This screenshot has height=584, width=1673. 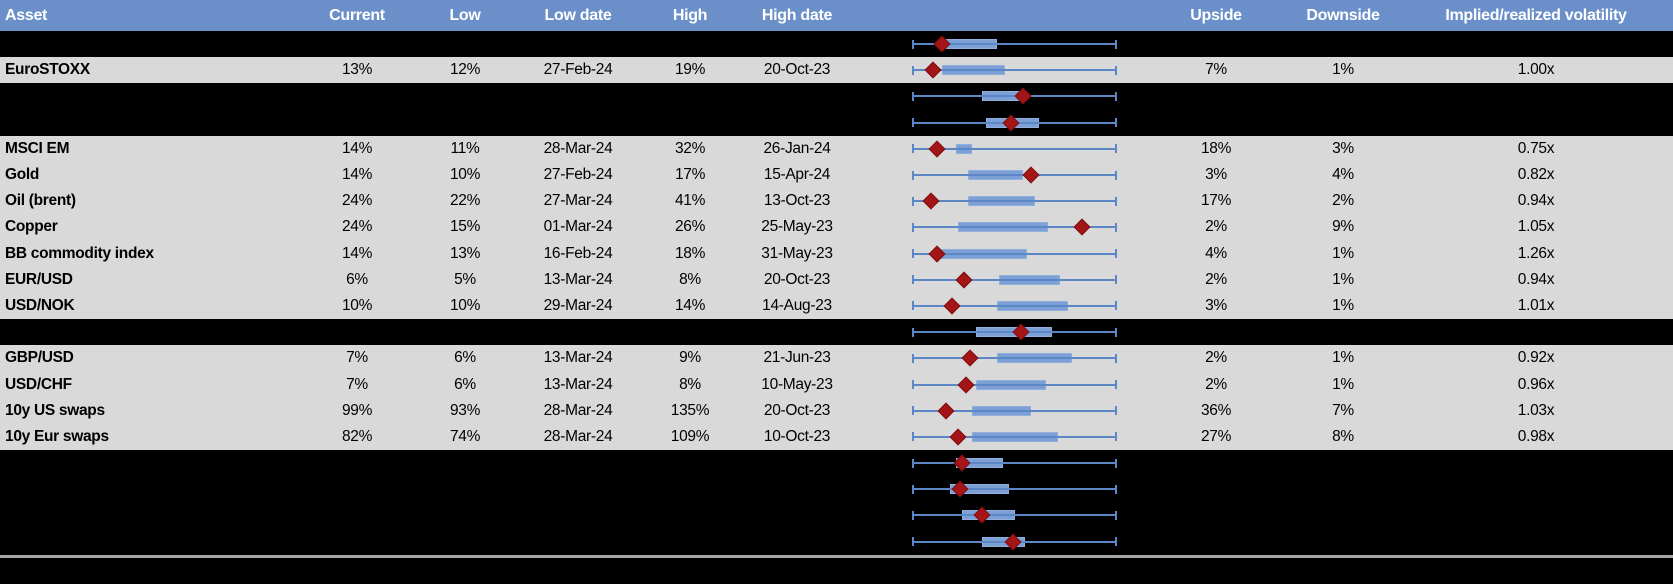 What do you see at coordinates (1216, 279) in the screenshot?
I see `cell-upside: 2%` at bounding box center [1216, 279].